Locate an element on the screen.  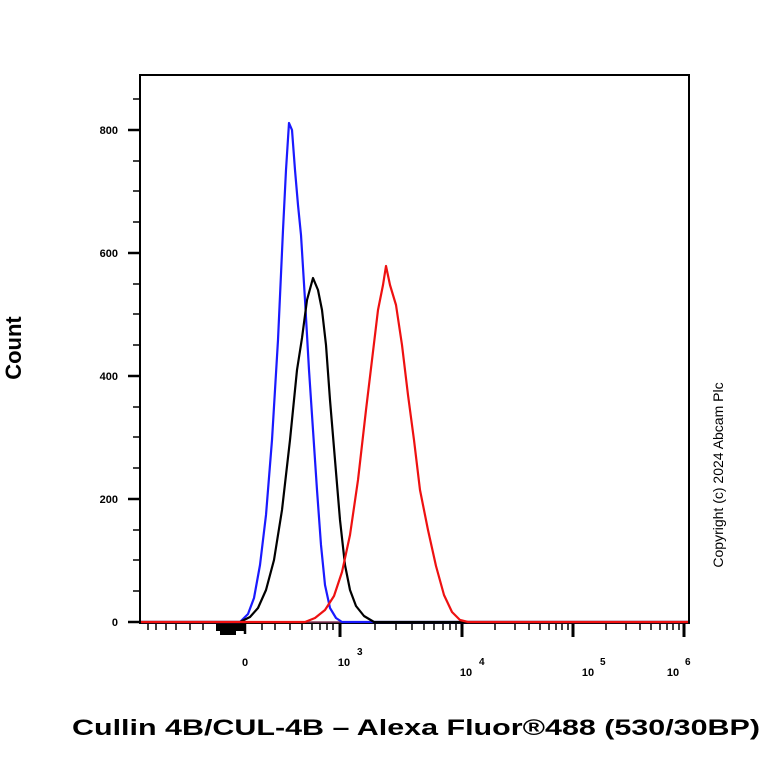
x-tick-label-1e3: 10 3 is located at coordinates (350, 658).